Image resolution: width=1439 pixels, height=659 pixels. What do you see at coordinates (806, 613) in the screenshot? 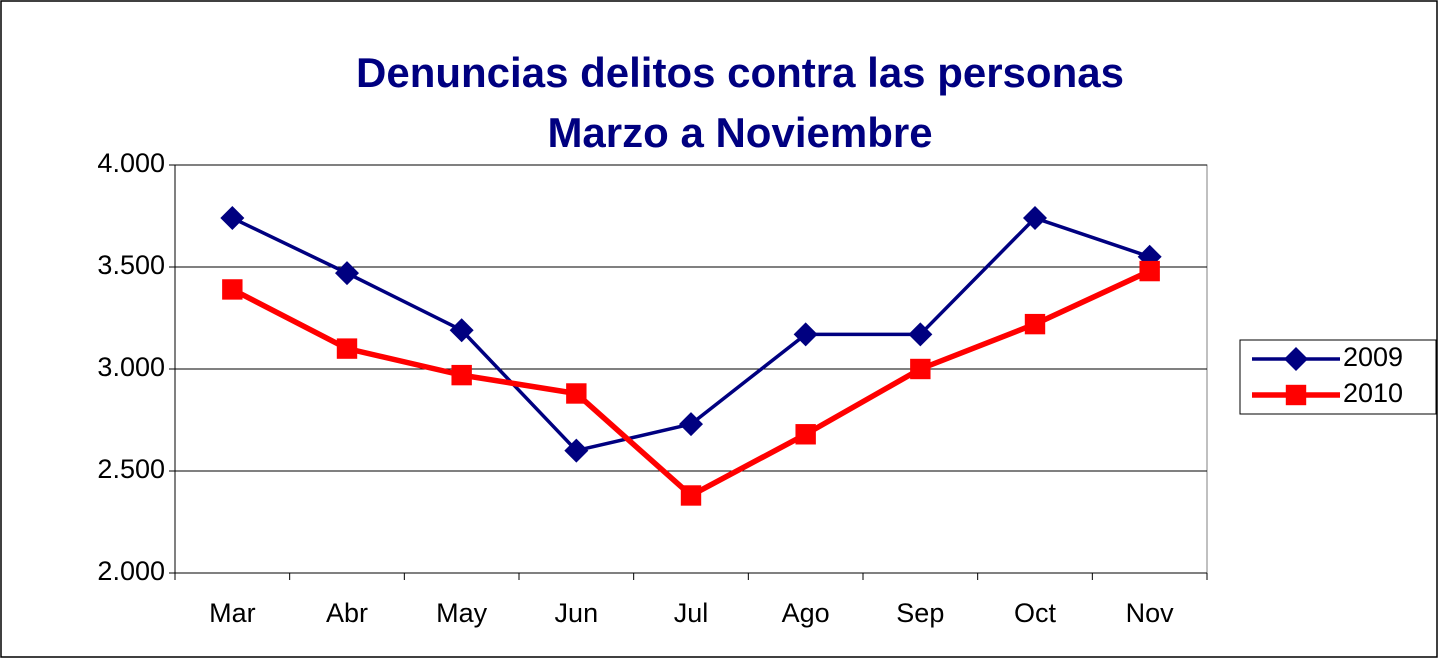
I see `x-tick-label: Ago` at bounding box center [806, 613].